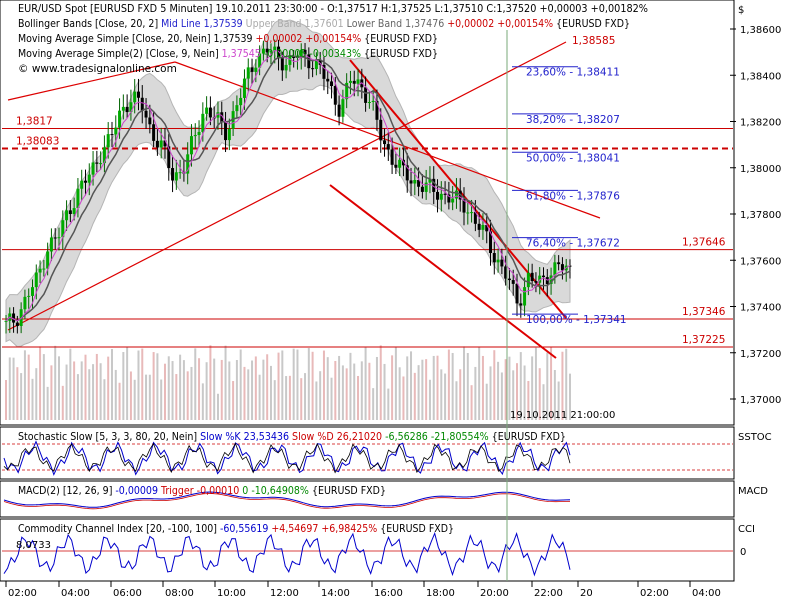 The image size is (800, 600). I want to click on price-tick-label: 1,38400, so click(760, 76).